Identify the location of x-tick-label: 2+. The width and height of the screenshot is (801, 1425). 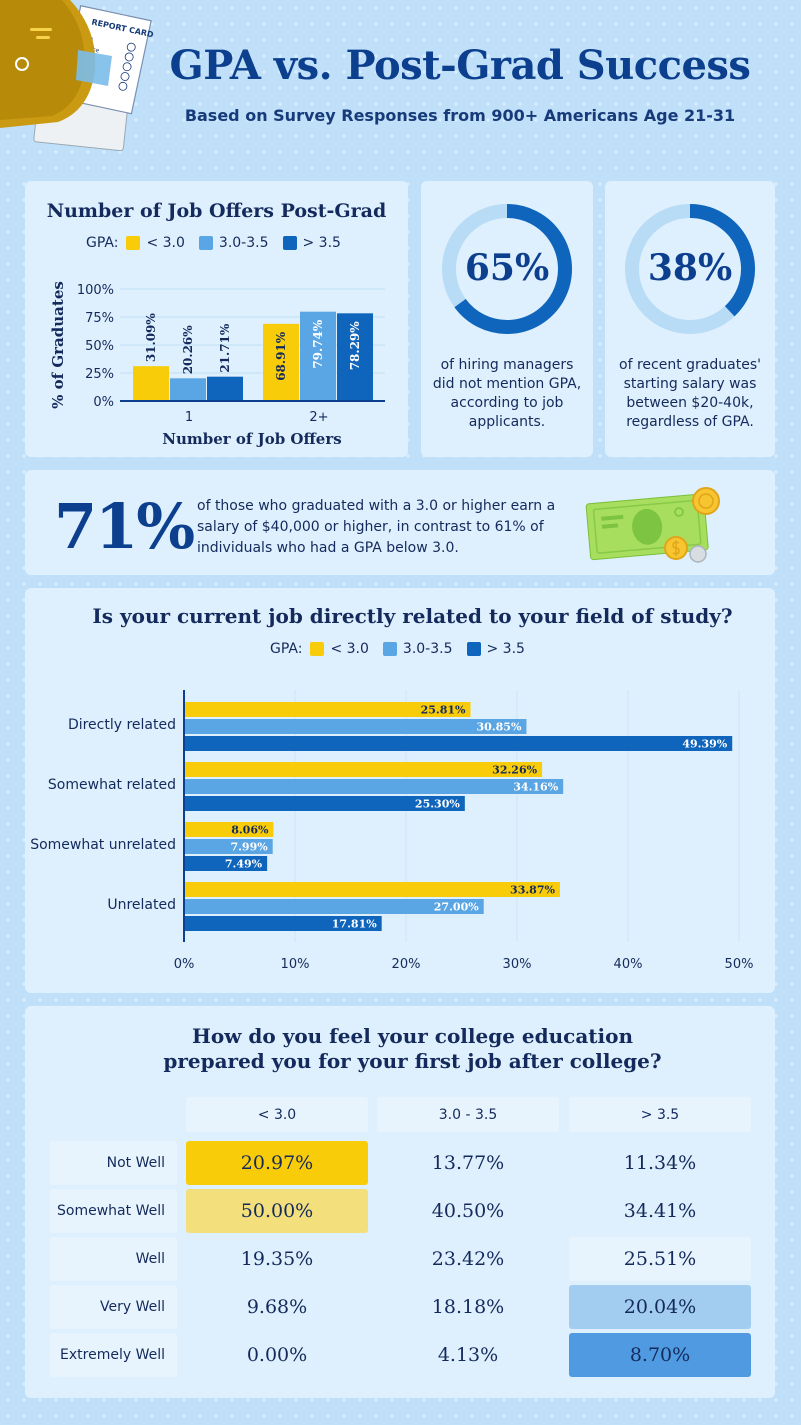
(318, 417).